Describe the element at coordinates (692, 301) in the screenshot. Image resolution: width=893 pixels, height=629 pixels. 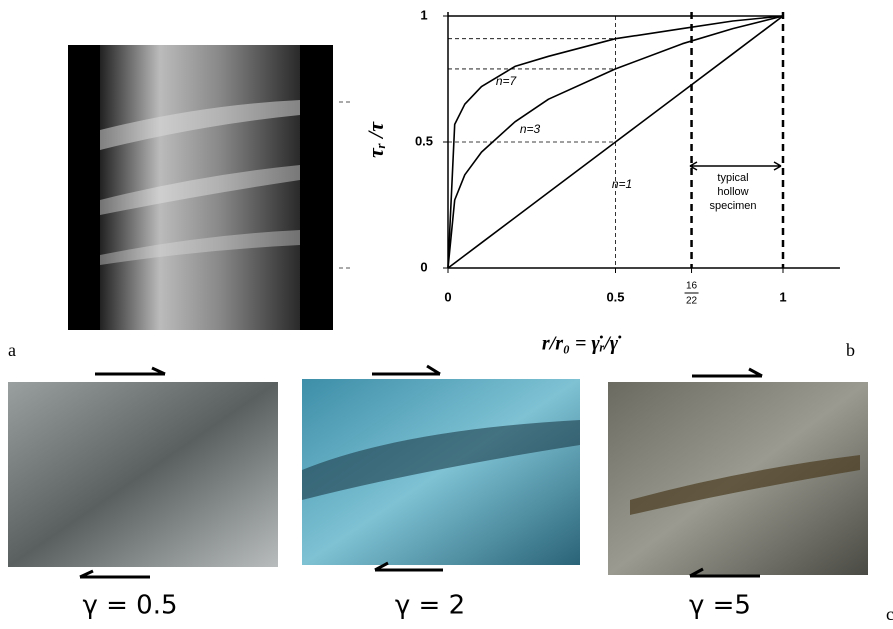
I see `svg-text: 22` at that location.